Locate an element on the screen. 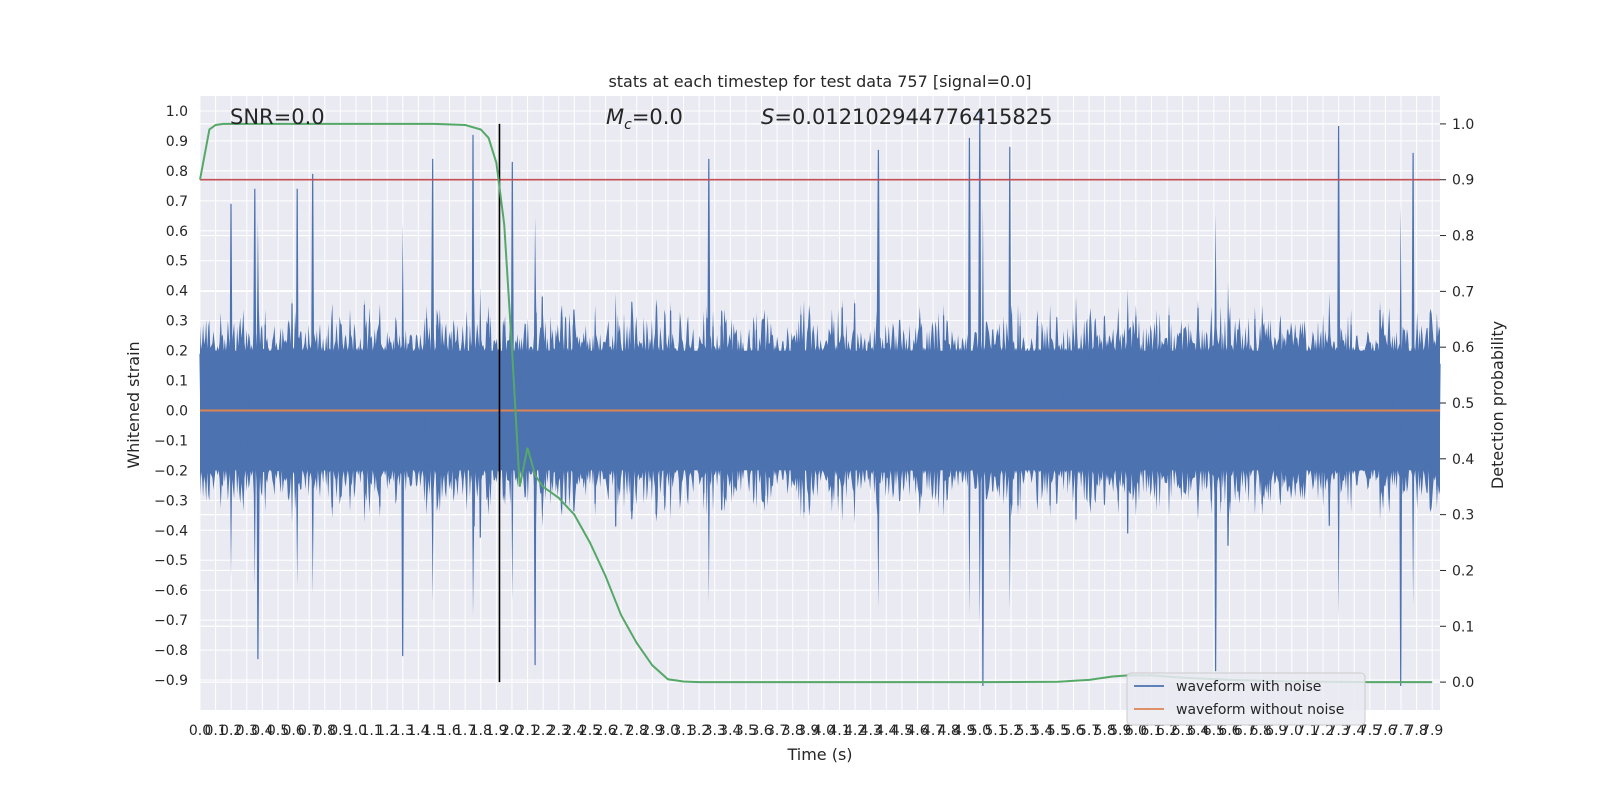  x-tick-label: 3.6 is located at coordinates (761, 731).